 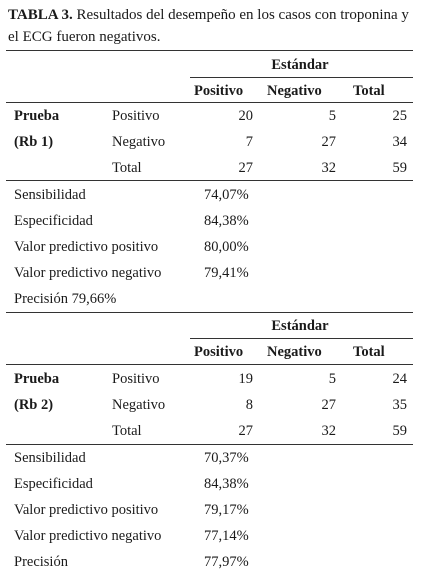 I want to click on cell-value: 7, so click(x=249, y=142).